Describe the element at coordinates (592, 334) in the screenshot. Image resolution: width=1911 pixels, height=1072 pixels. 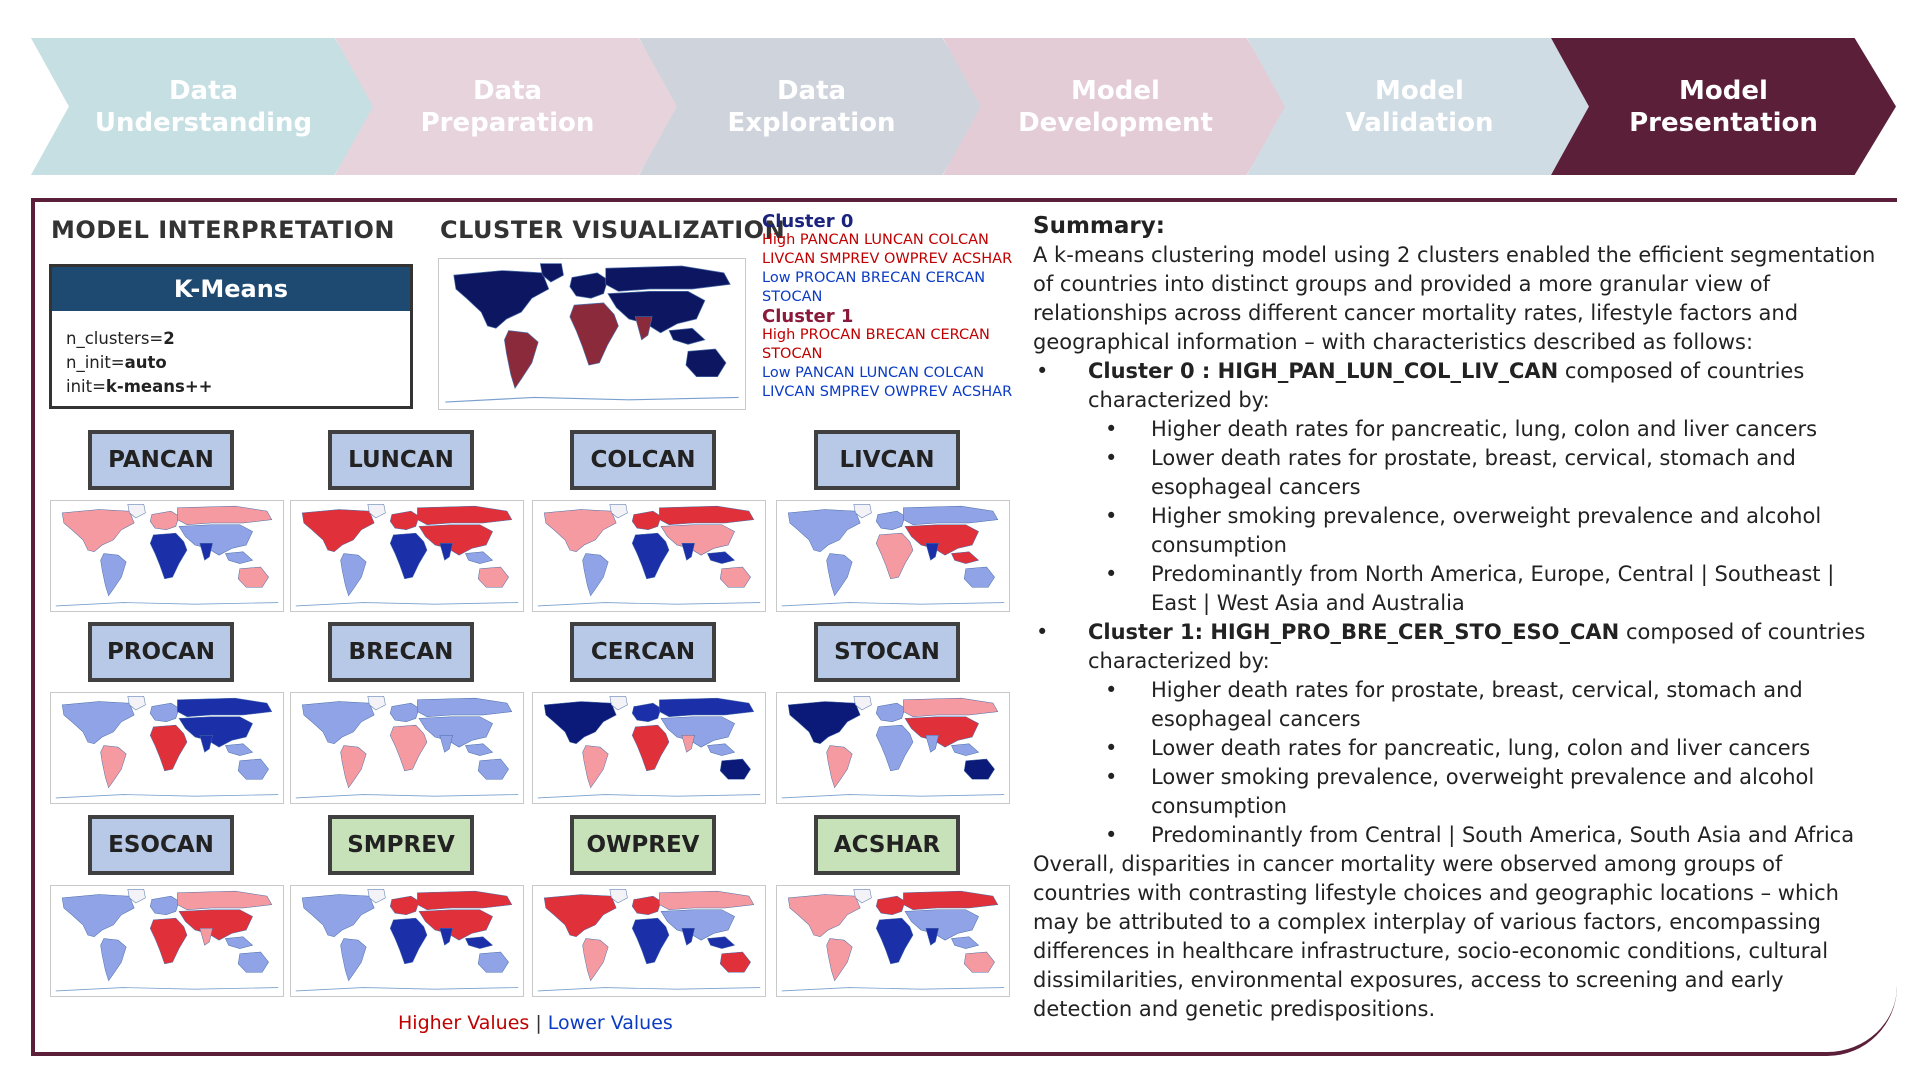
I see `cluster-world-map` at that location.